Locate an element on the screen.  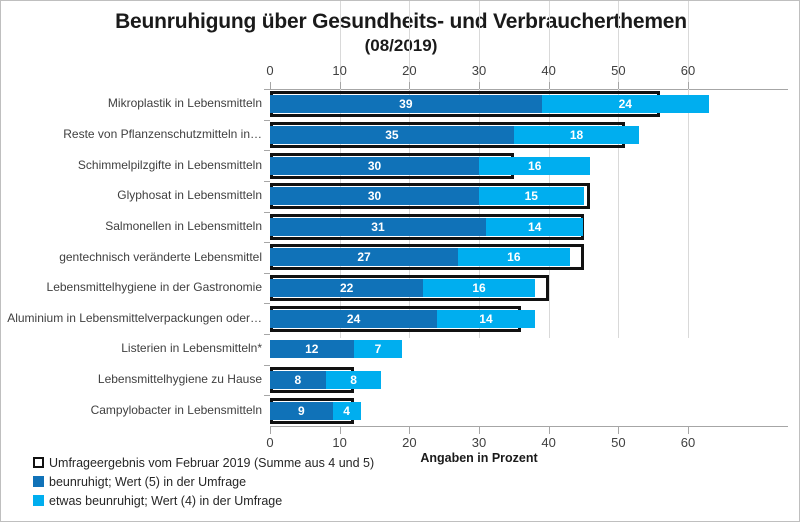
stacked-bar: 22 16 is located at coordinates (402, 288).